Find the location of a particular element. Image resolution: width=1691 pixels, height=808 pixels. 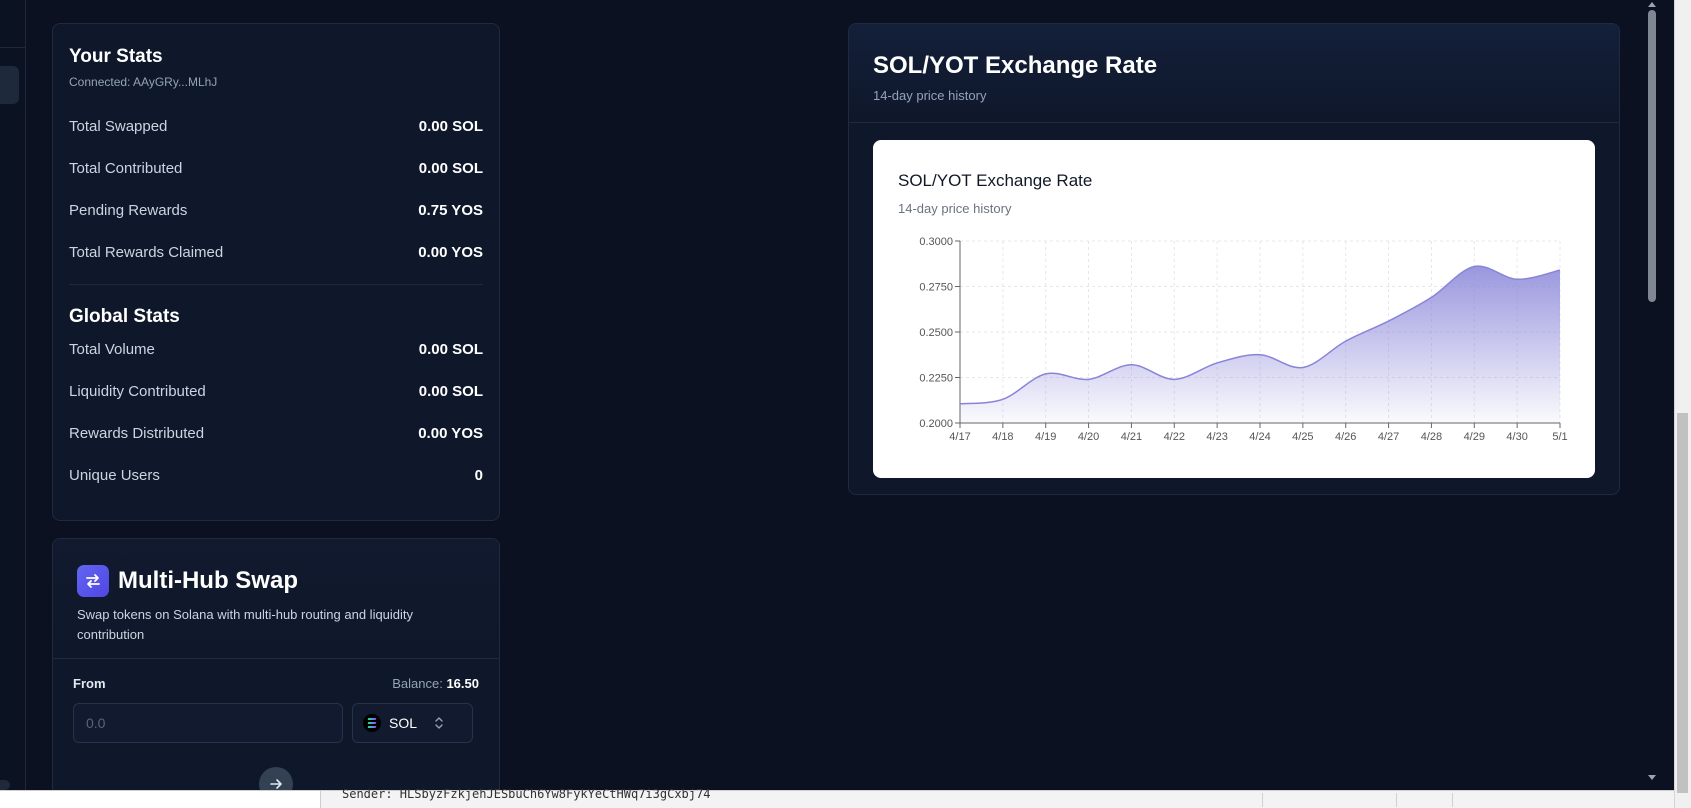

x-tick-label: 4/21 is located at coordinates (1131, 437).